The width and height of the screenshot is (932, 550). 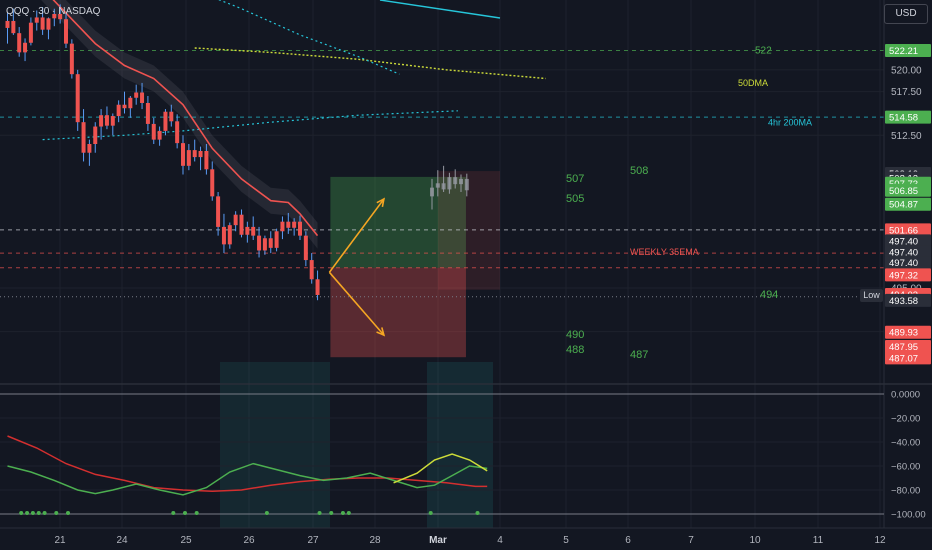 What do you see at coordinates (908, 515) in the screenshot?
I see `oscillator-tick-label: −100.00` at bounding box center [908, 515].